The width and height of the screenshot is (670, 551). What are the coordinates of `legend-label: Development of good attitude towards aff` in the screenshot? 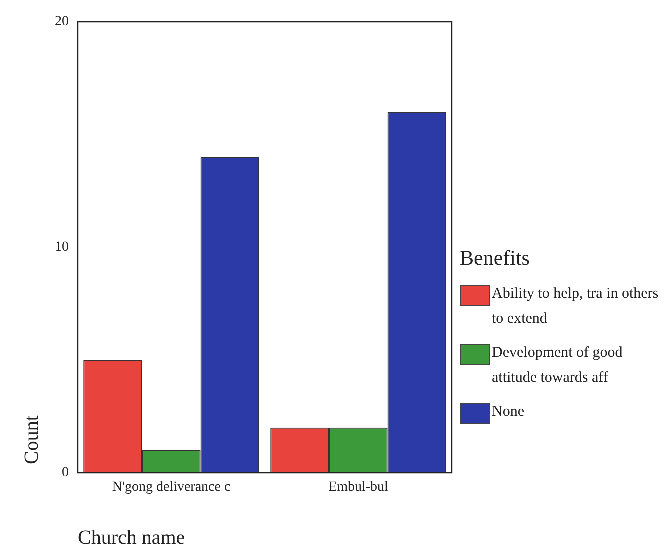 It's located at (558, 366).